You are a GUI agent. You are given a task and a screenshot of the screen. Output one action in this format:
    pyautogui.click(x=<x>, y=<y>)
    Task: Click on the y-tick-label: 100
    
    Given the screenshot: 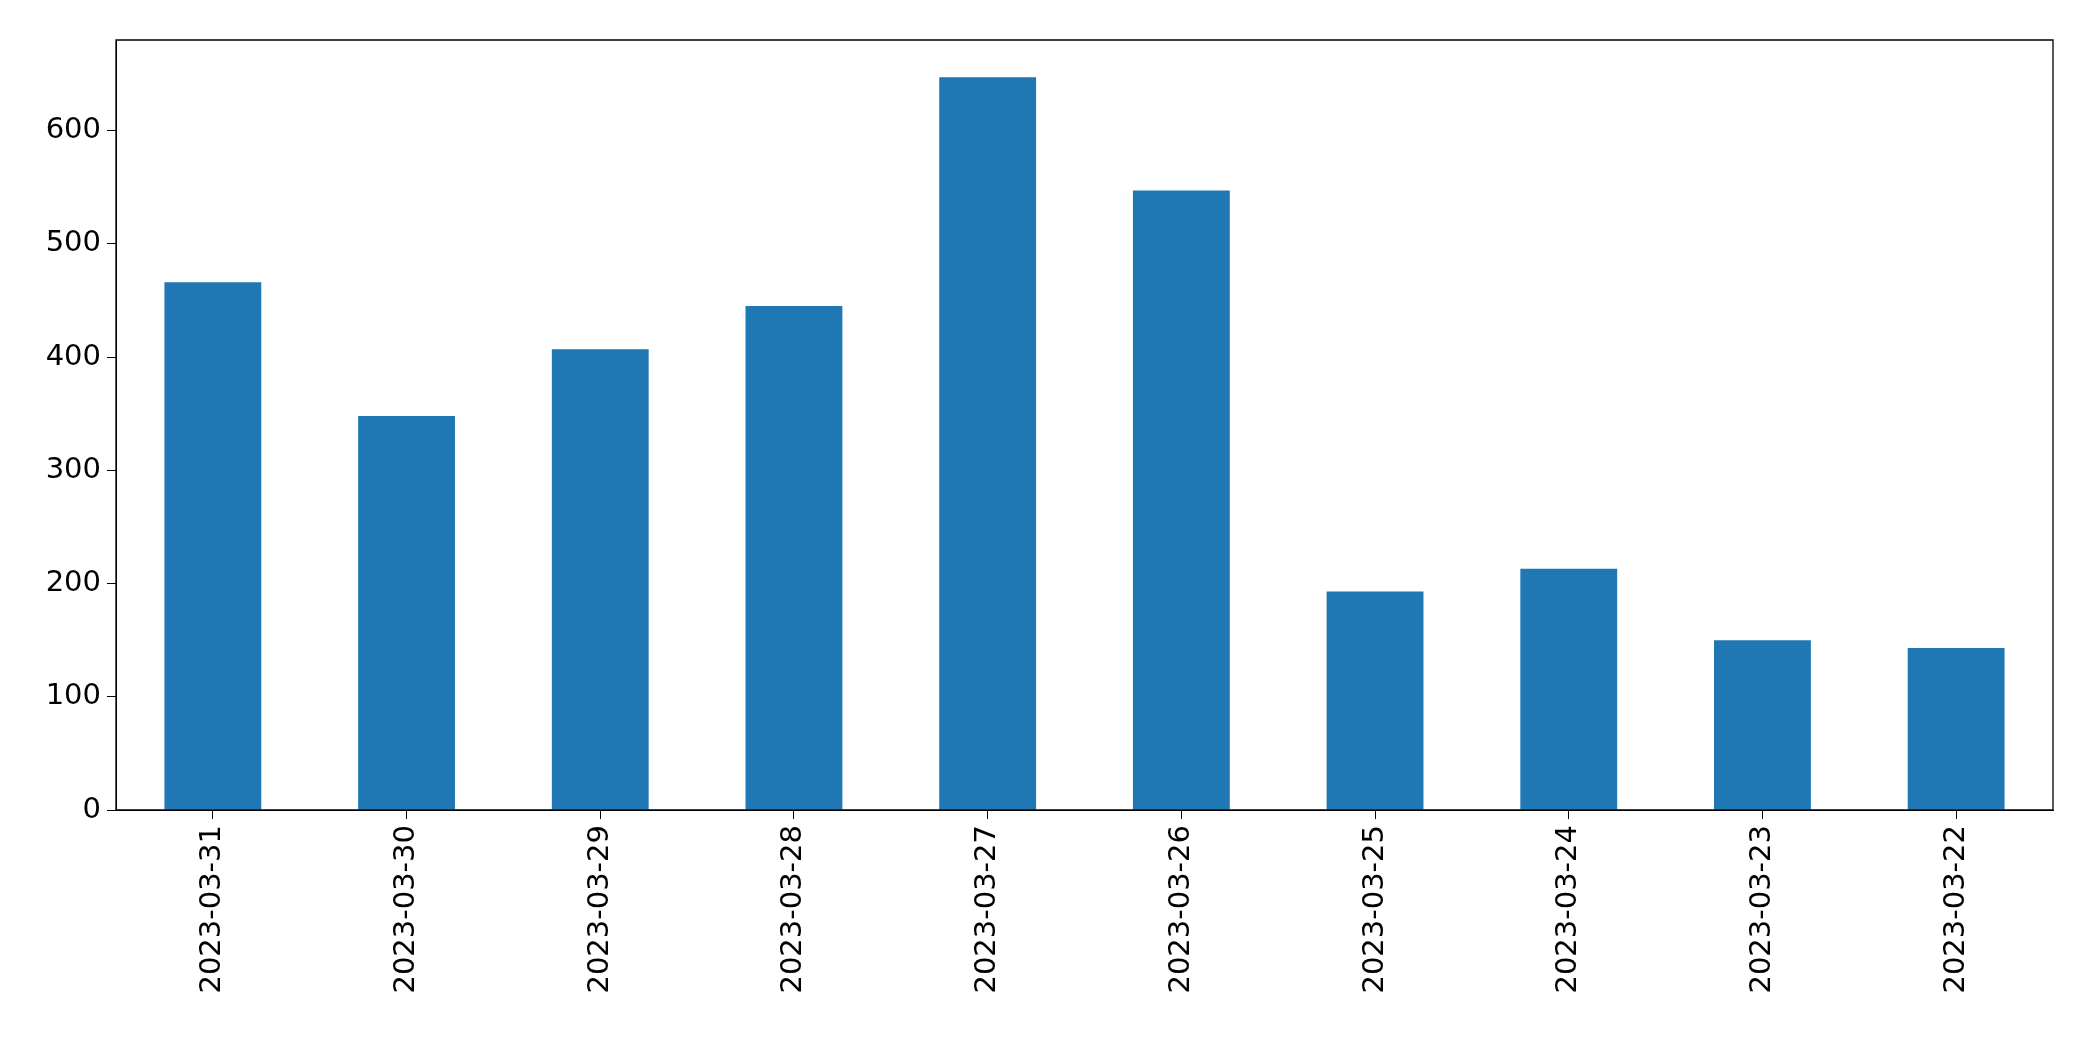 What is the action you would take?
    pyautogui.click(x=73, y=694)
    